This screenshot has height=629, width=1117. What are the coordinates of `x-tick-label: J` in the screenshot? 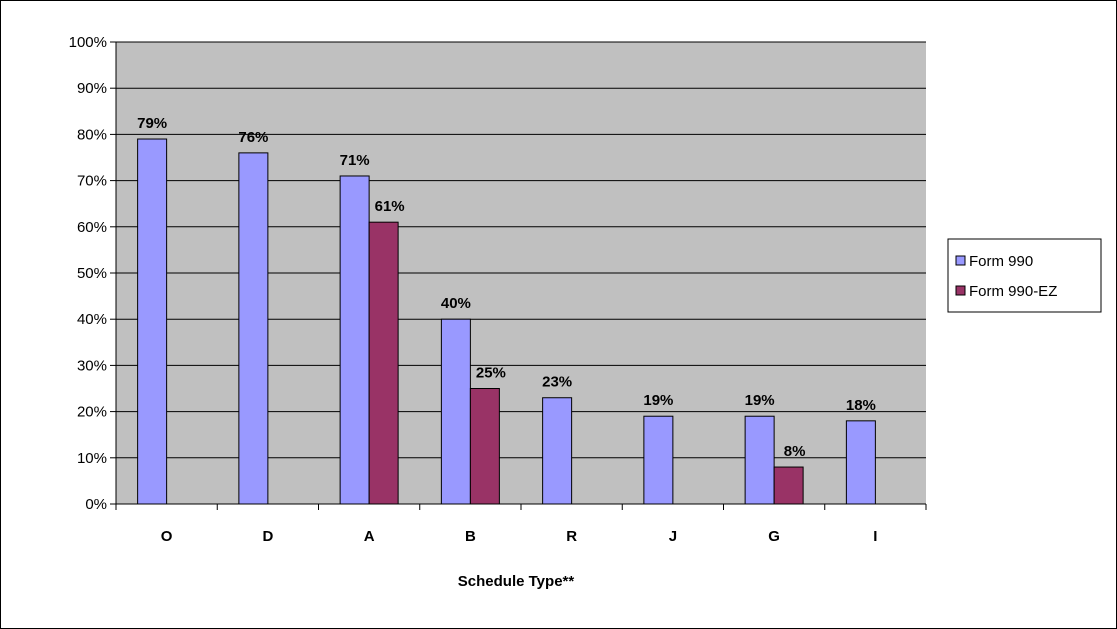 It's located at (673, 536).